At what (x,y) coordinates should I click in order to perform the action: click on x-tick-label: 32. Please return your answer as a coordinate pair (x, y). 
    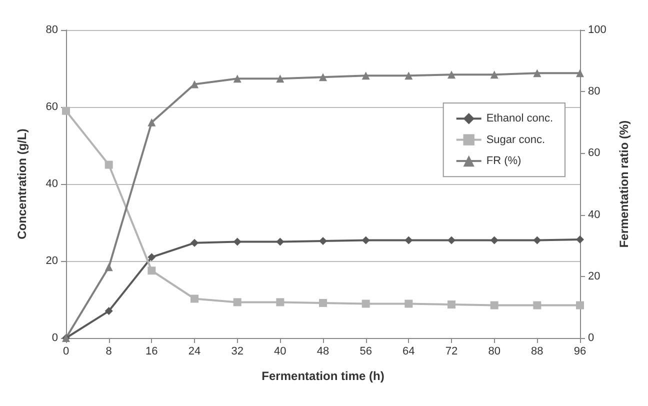
    Looking at the image, I should click on (237, 352).